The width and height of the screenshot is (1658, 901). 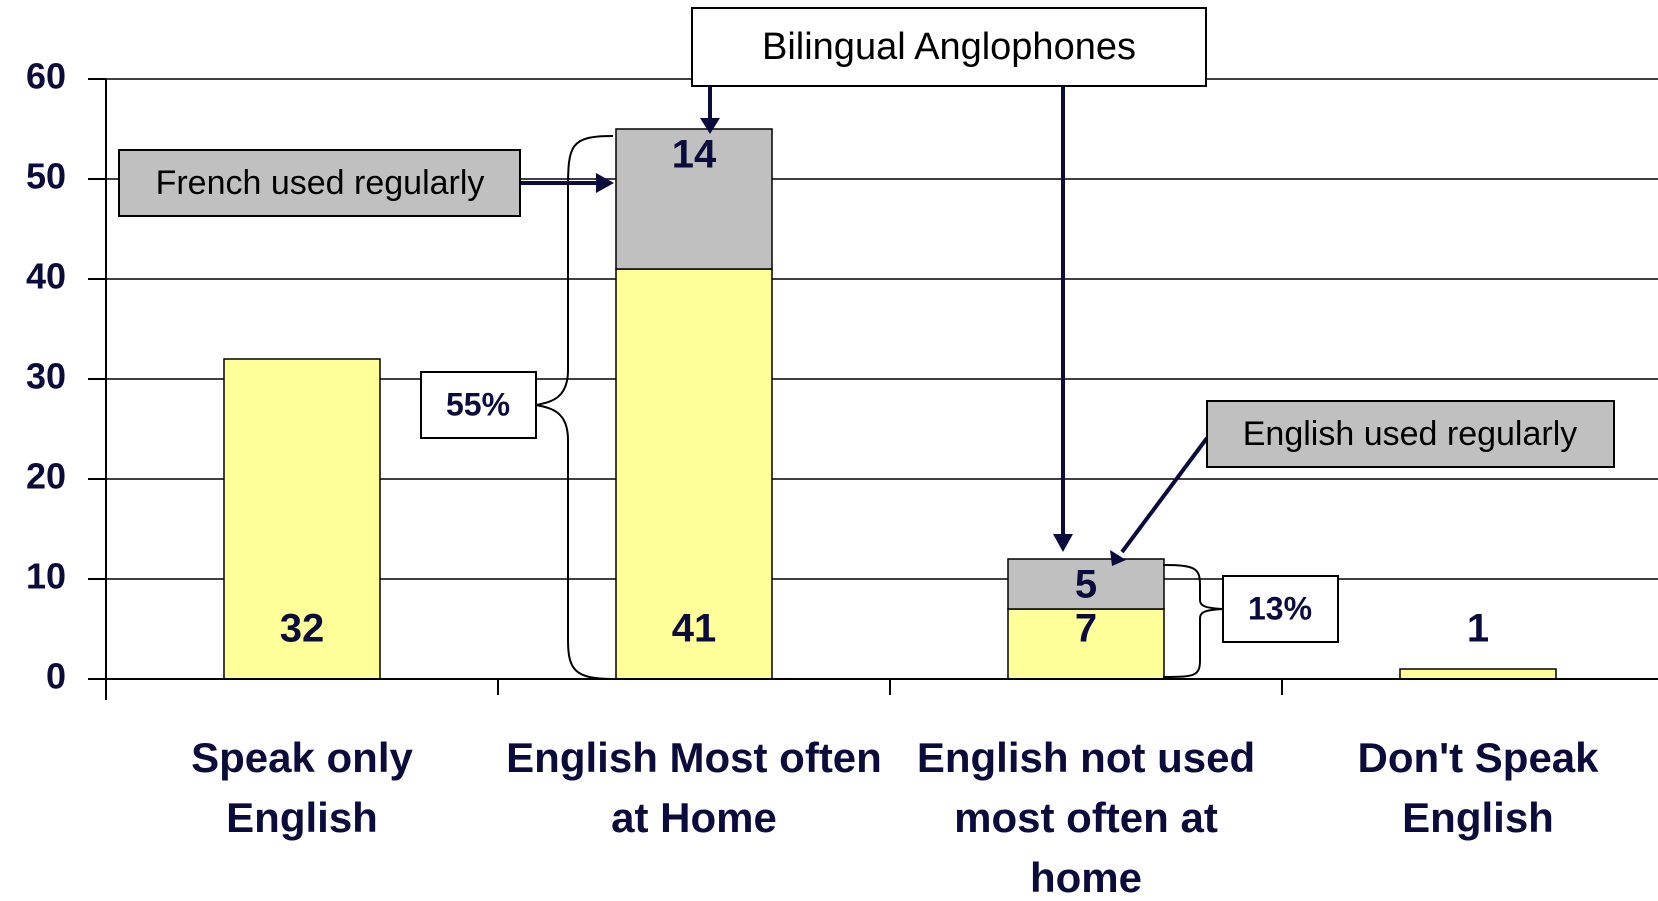 I want to click on x-tick-label: English not used most often at home, so click(x=1086, y=817).